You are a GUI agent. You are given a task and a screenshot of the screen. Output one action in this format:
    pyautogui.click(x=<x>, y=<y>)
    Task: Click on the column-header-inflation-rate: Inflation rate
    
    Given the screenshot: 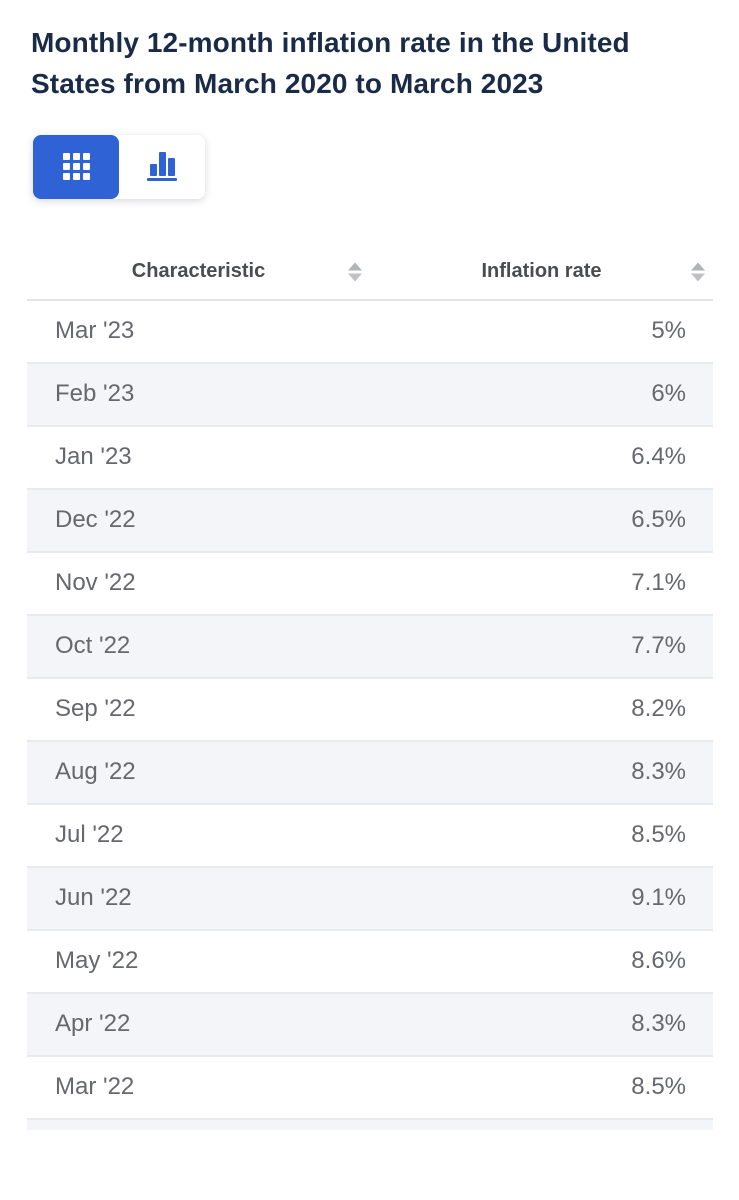 What is the action you would take?
    pyautogui.click(x=541, y=272)
    